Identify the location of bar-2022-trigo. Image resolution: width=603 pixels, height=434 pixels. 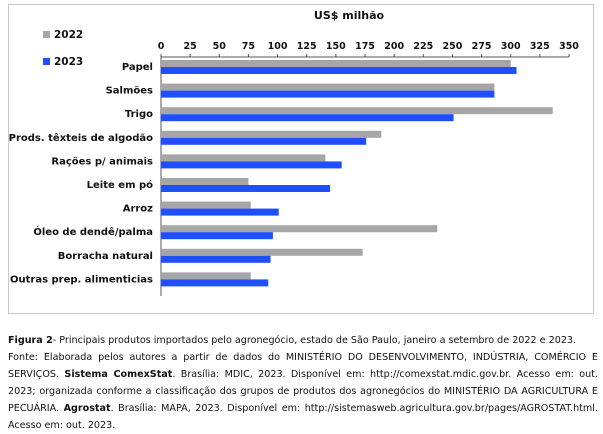
(357, 111).